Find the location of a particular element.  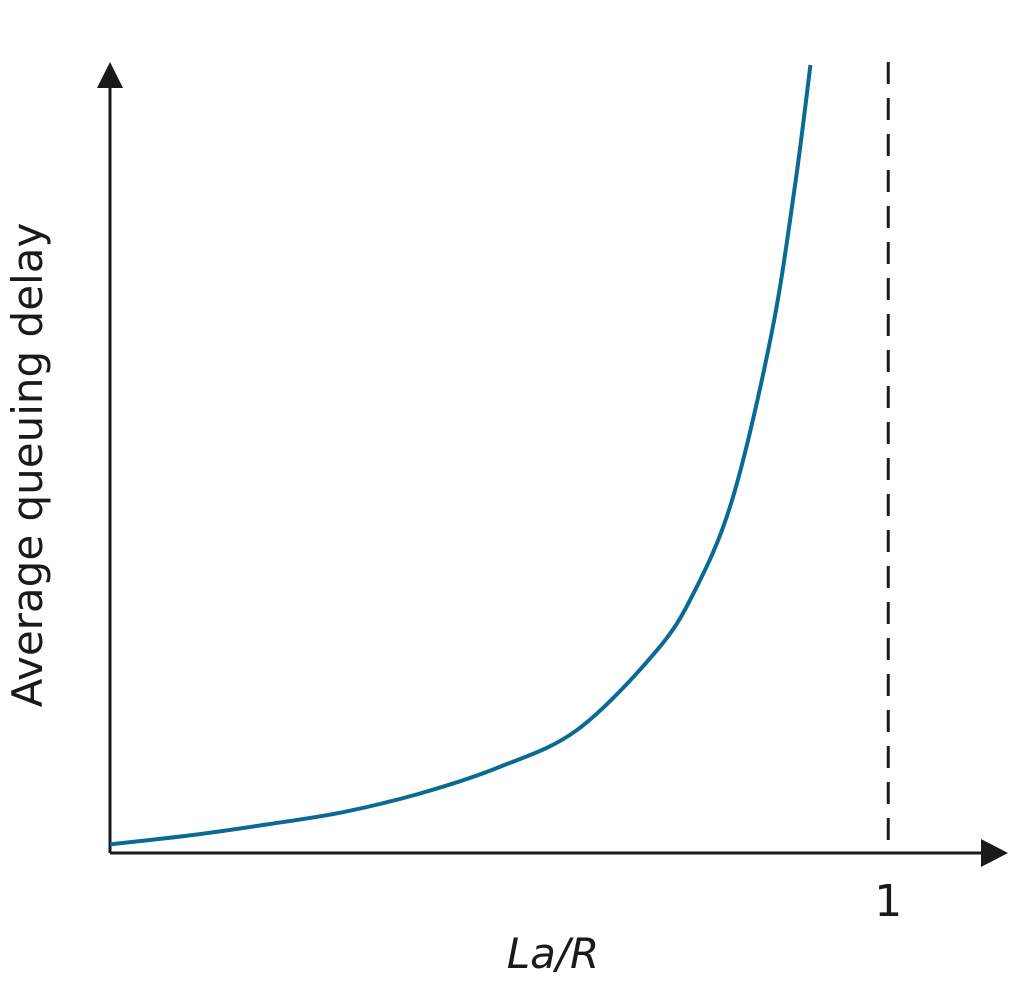

x-tick-label: 1 is located at coordinates (888, 901).